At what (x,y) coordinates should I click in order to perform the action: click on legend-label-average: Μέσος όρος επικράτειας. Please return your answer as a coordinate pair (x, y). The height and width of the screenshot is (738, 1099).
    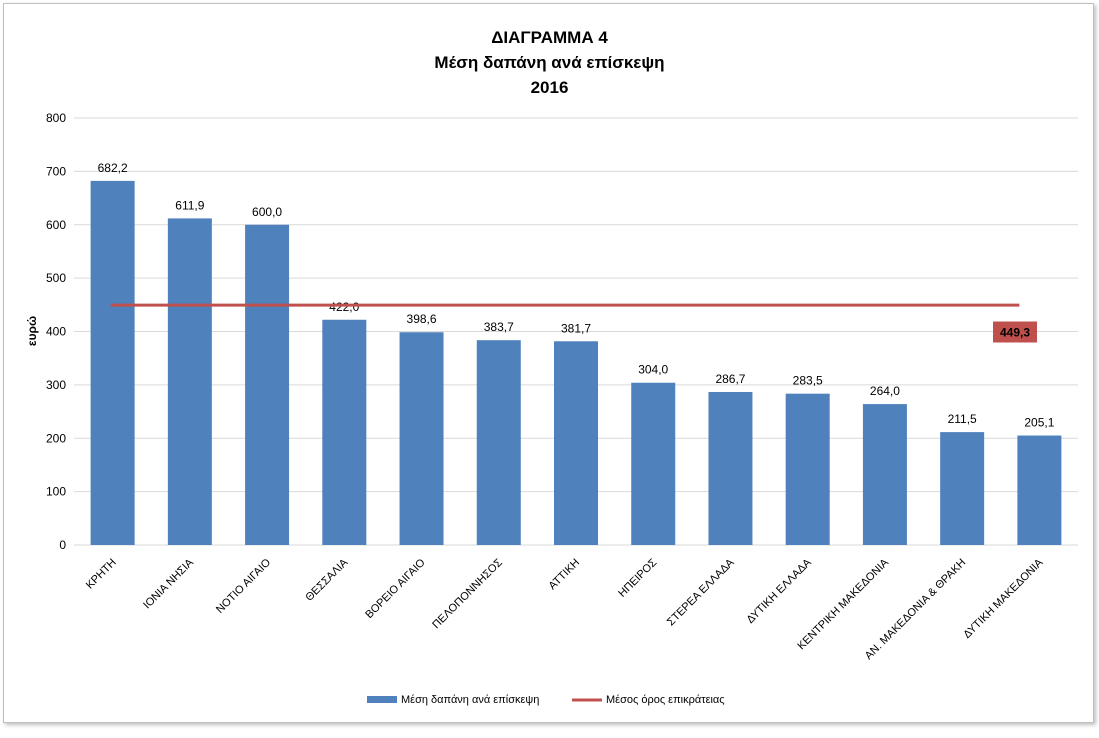
    Looking at the image, I should click on (665, 700).